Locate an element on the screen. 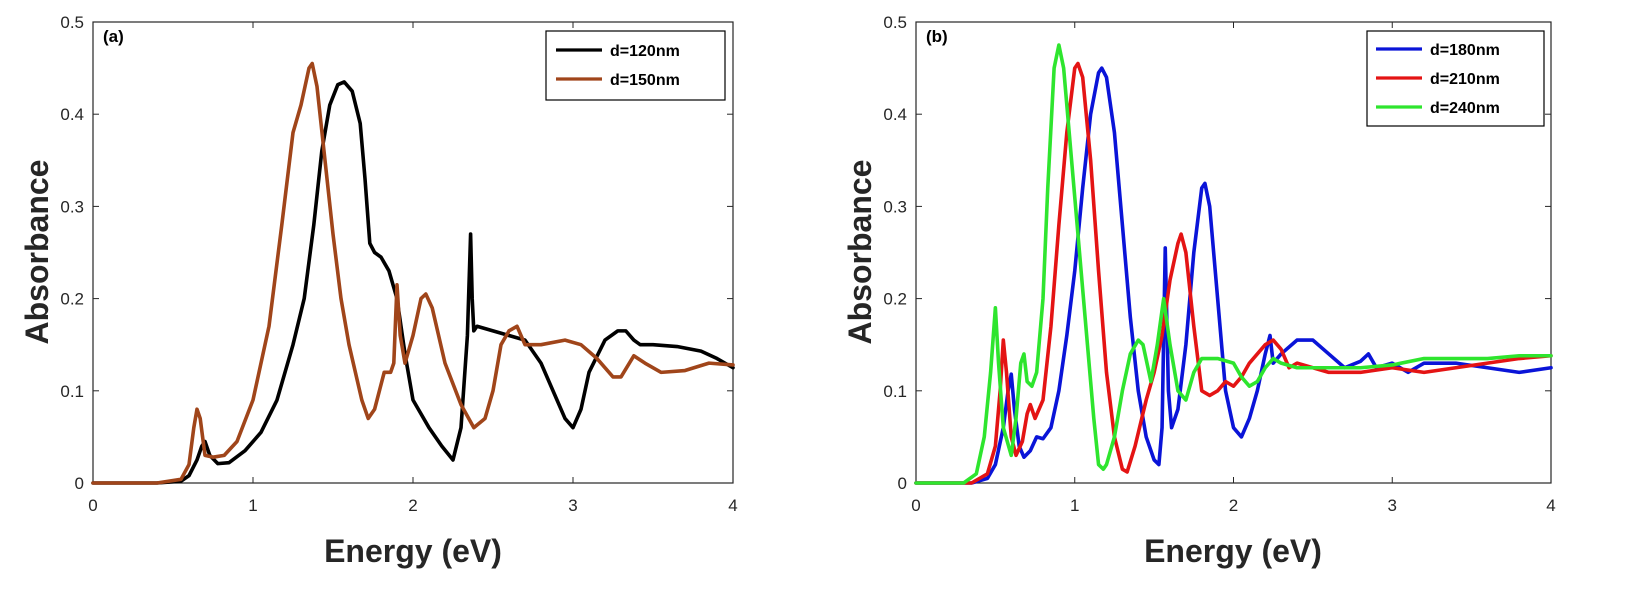 The width and height of the screenshot is (1632, 601). x-axis-title-a: Energy (eV) is located at coordinates (413, 551).